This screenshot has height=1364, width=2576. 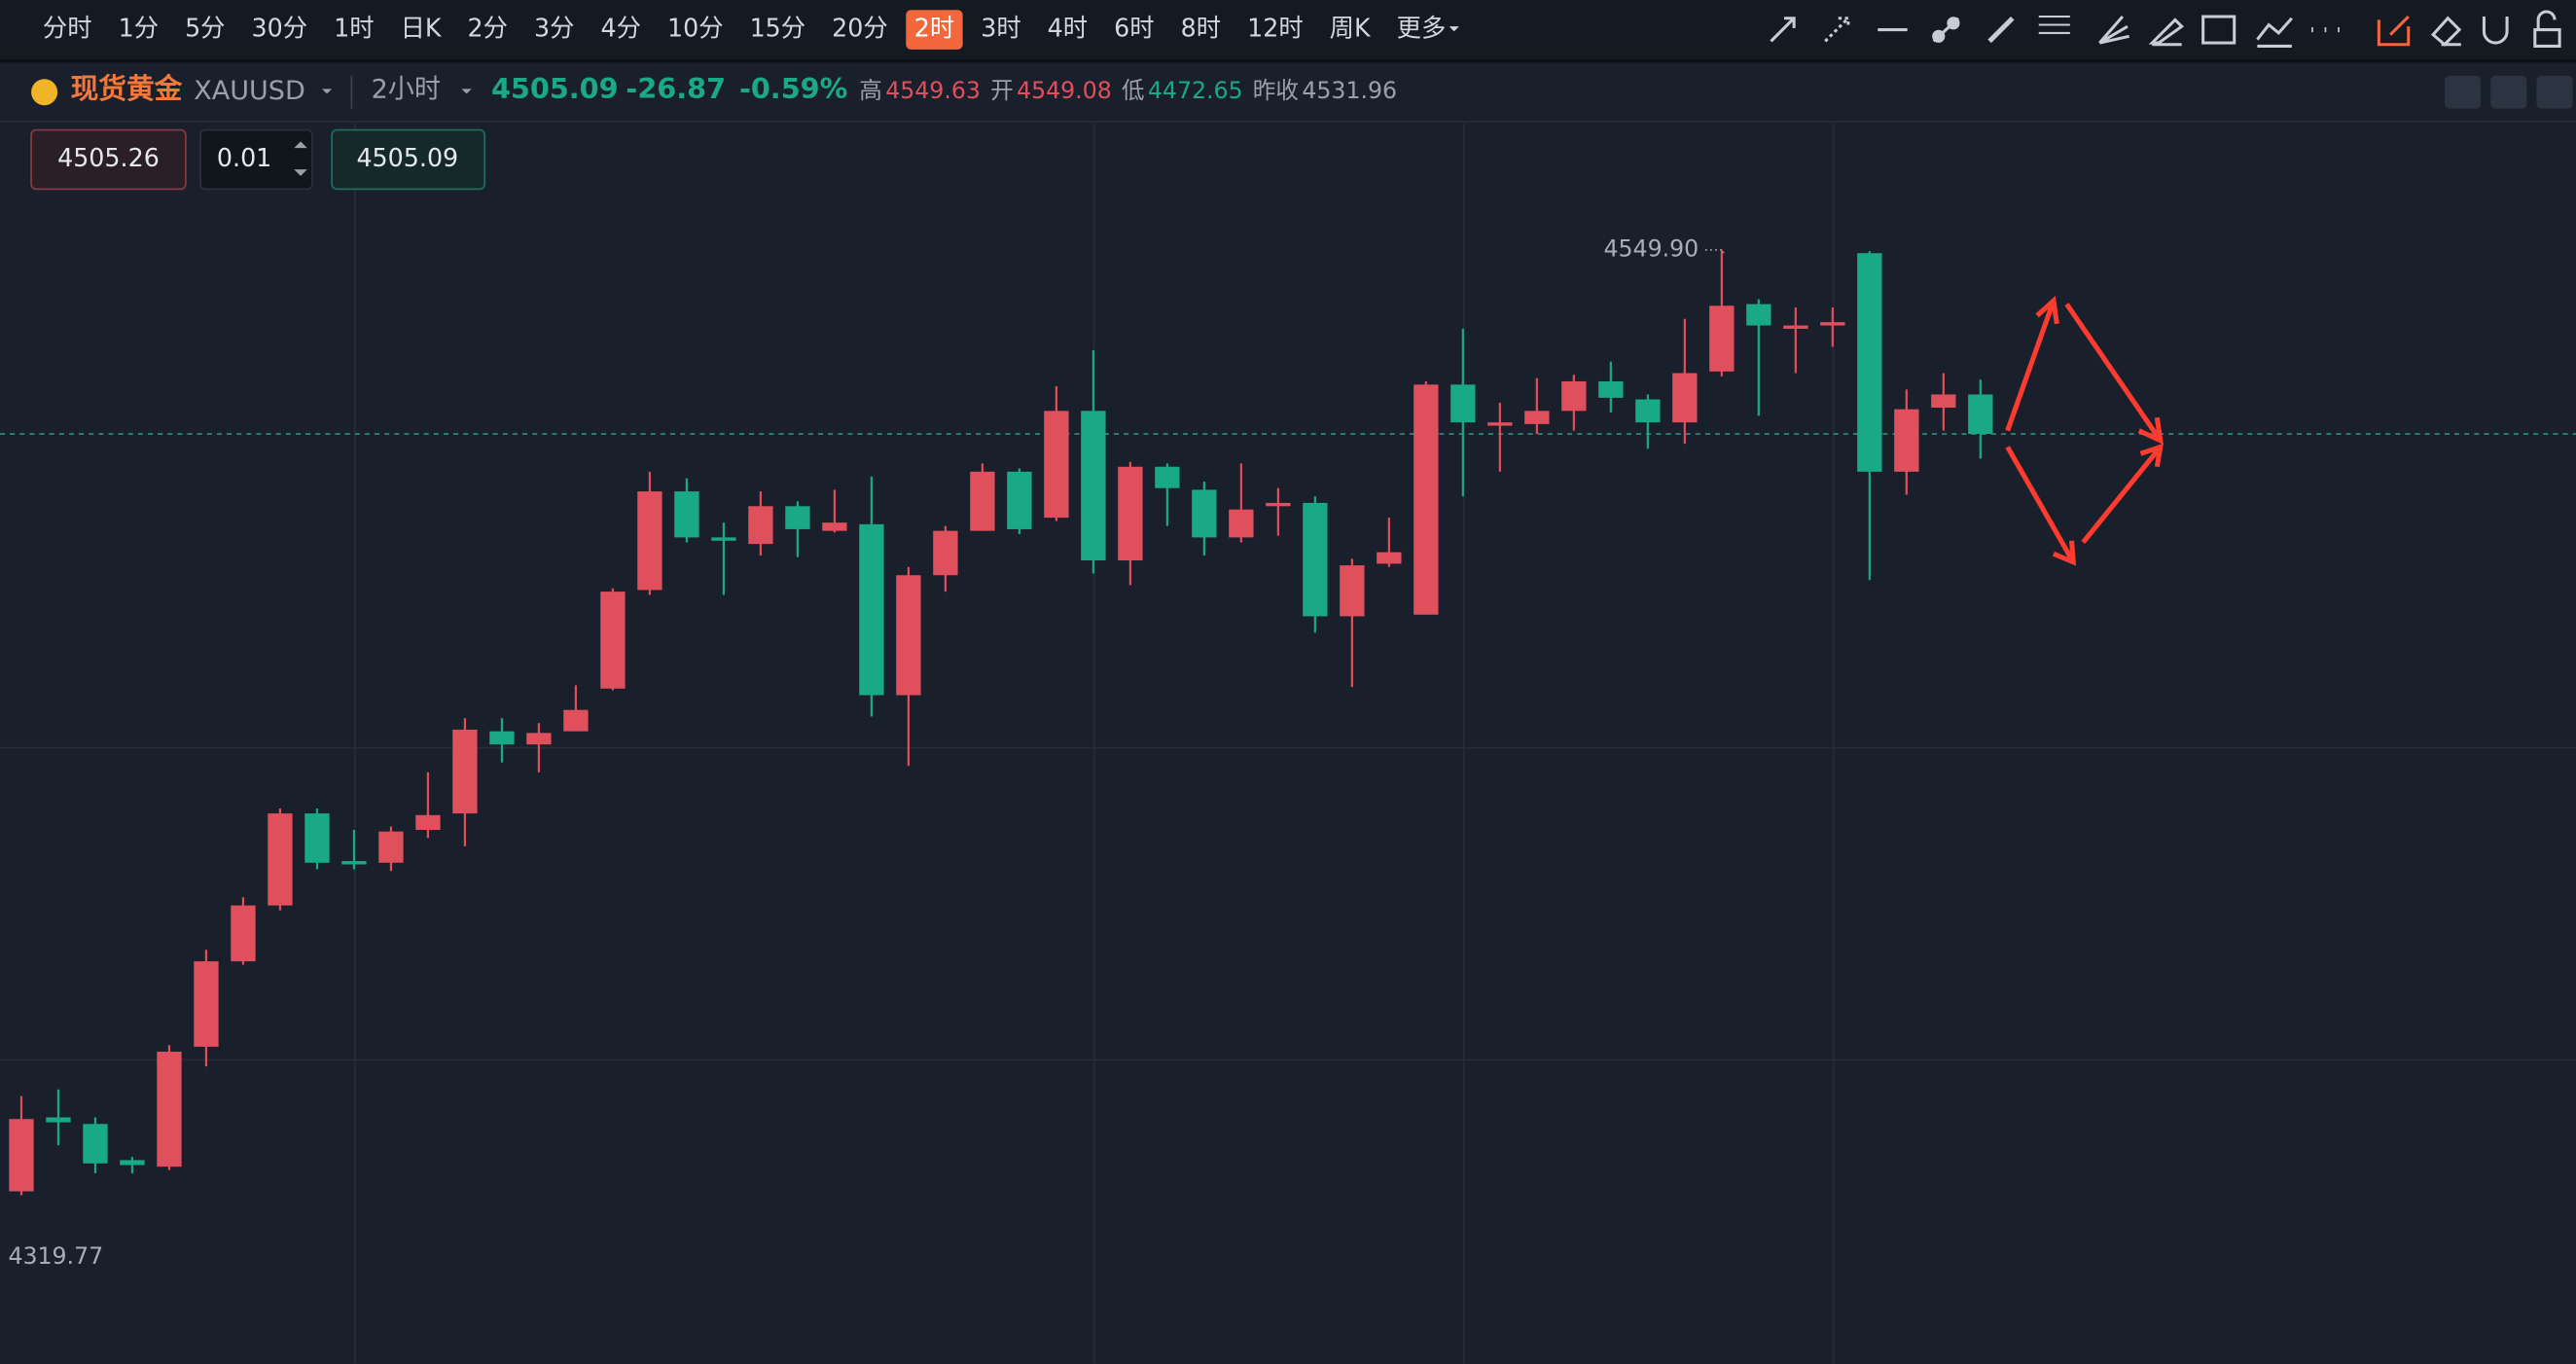 I want to click on drawing-tools, so click(x=2165, y=29).